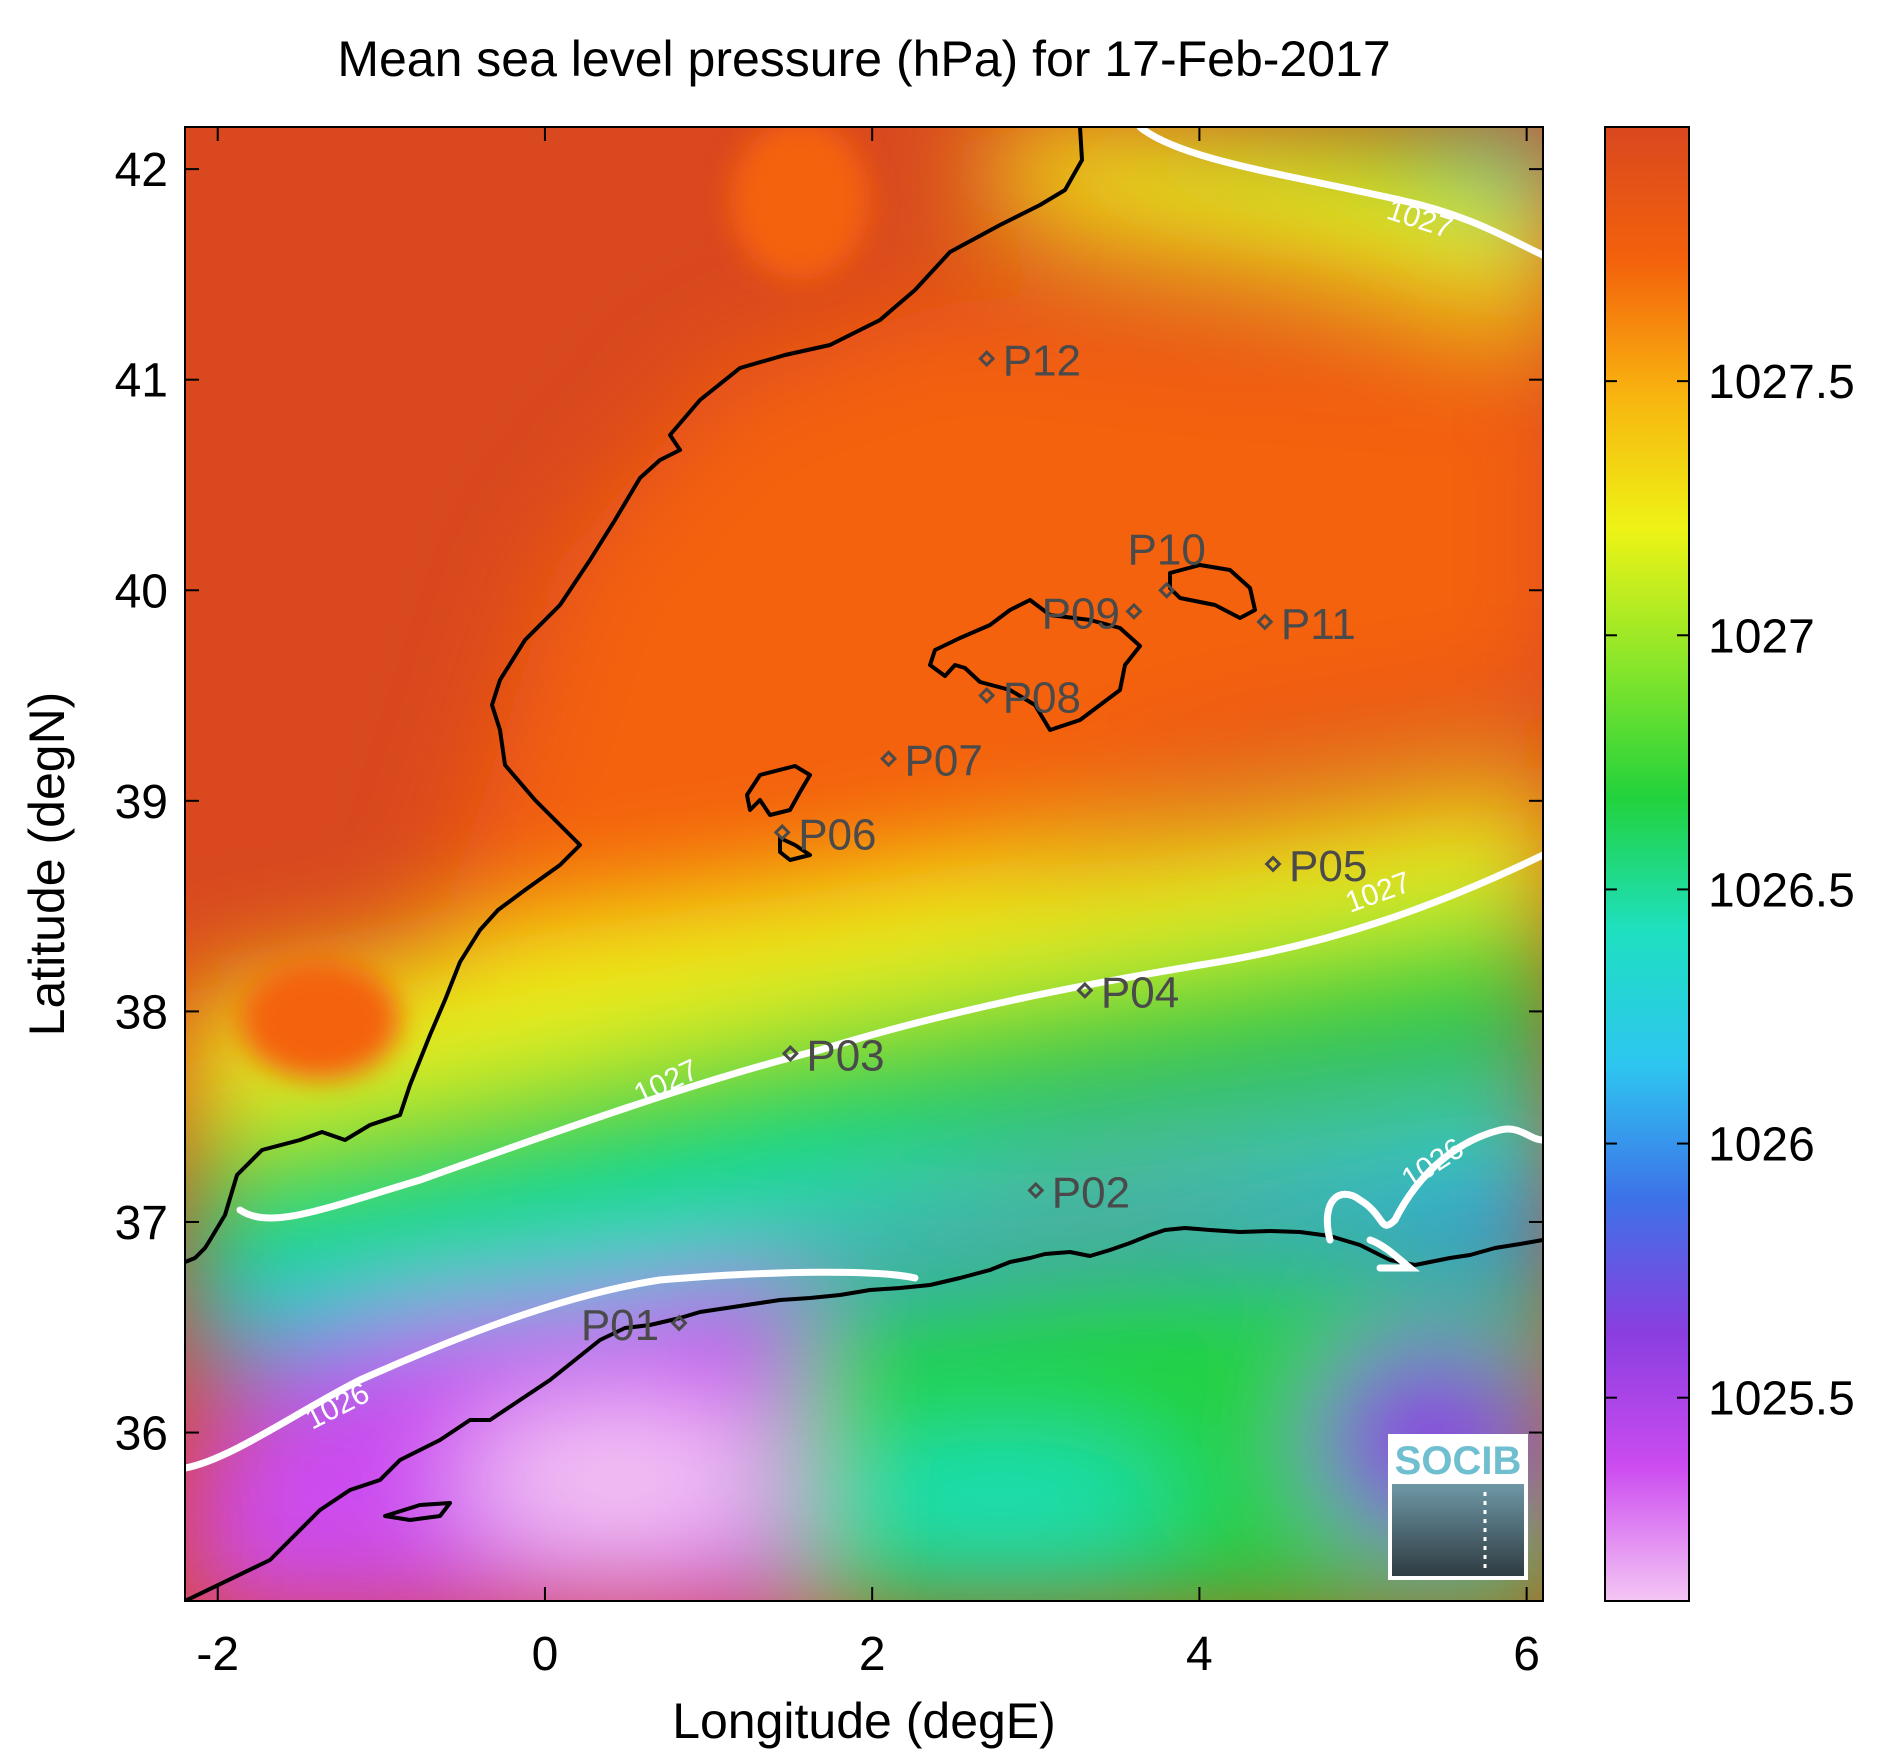 This screenshot has height=1758, width=1904. I want to click on colorbar-tick-label: 1026, so click(1761, 1145).